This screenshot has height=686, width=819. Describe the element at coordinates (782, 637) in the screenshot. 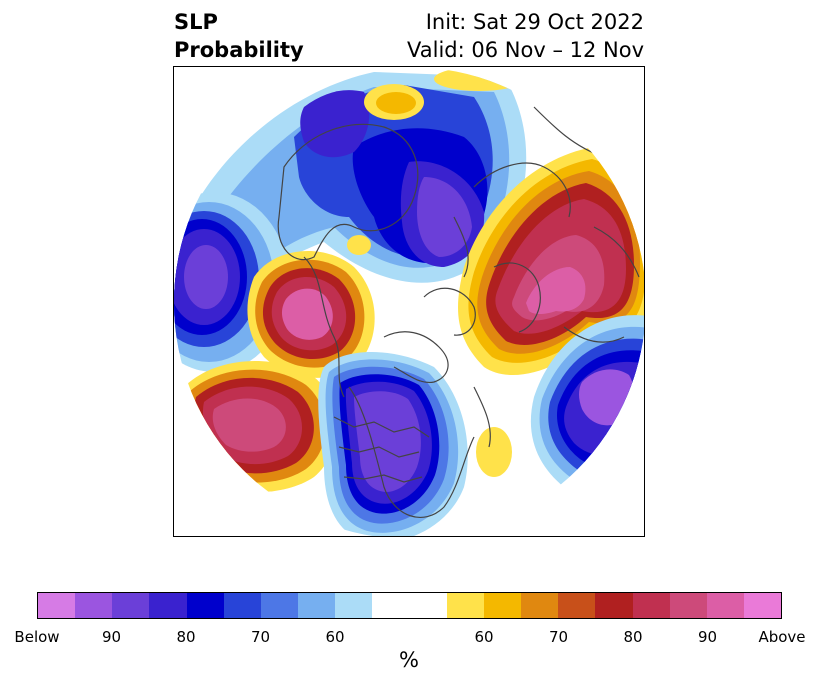

I see `colorbar-tick-label: Above` at that location.